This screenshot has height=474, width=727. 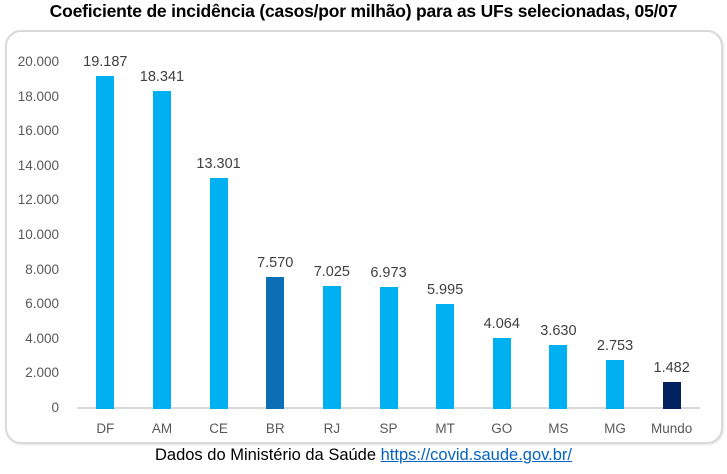 I want to click on y-axis-tick-label: 12.000, so click(x=38, y=200).